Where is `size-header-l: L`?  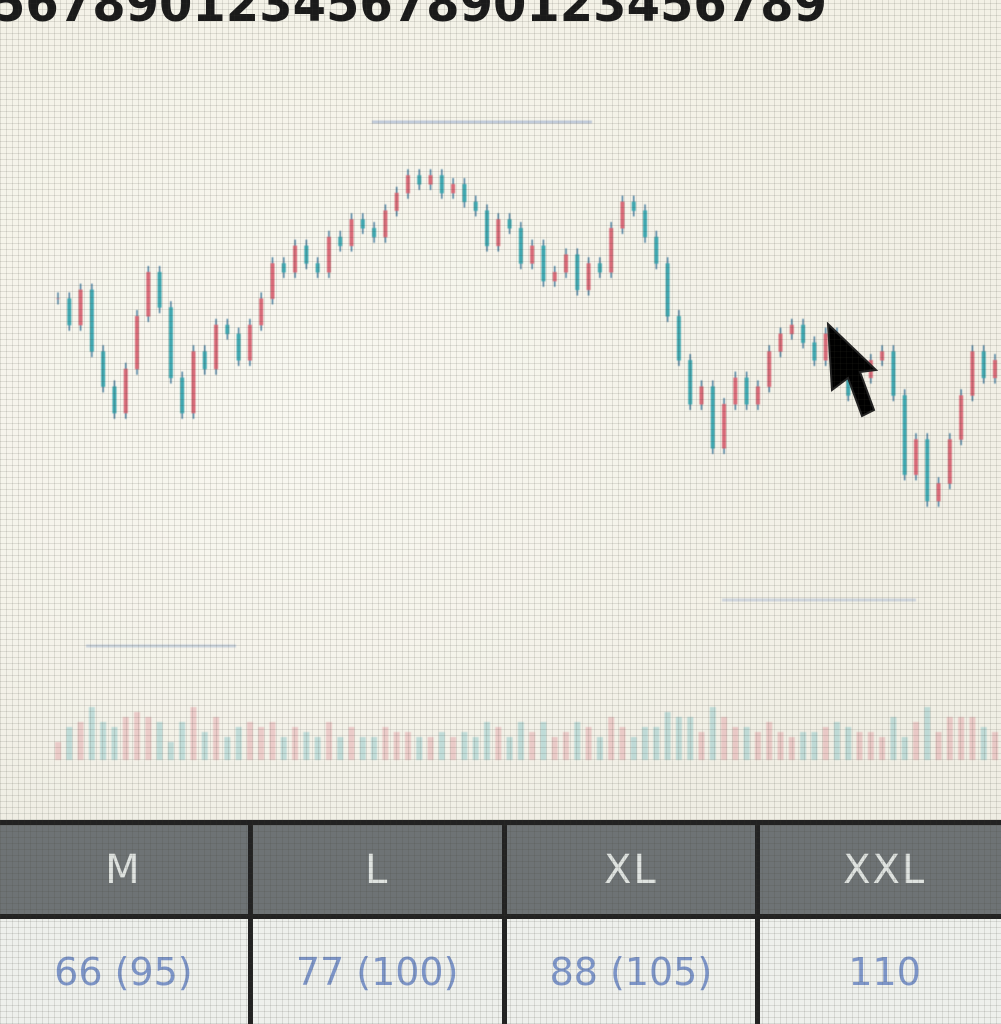 size-header-l: L is located at coordinates (377, 869).